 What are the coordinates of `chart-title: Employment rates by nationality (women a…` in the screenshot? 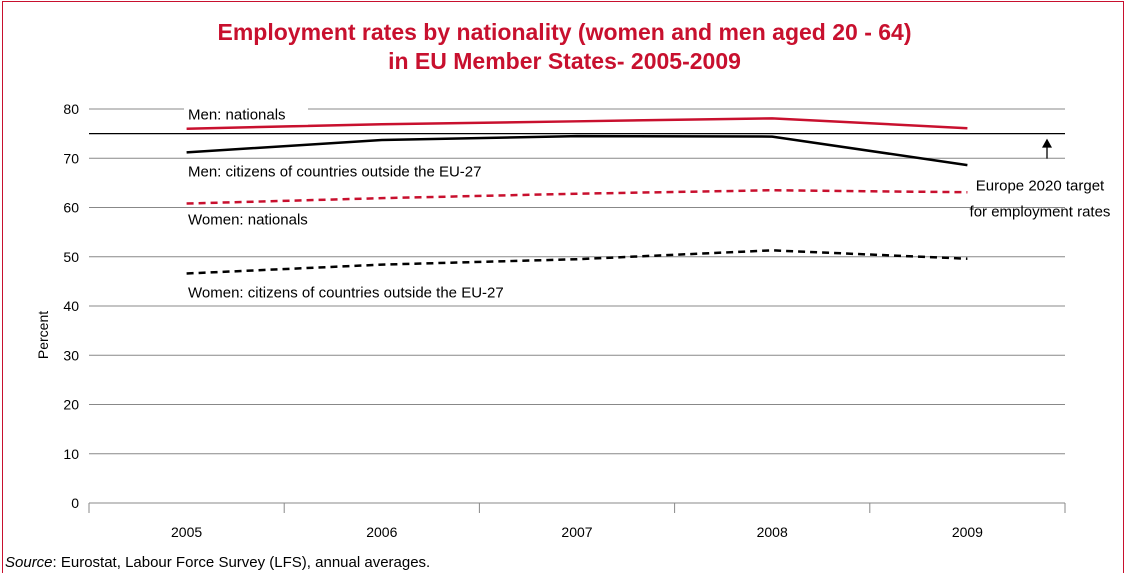 It's located at (564, 47).